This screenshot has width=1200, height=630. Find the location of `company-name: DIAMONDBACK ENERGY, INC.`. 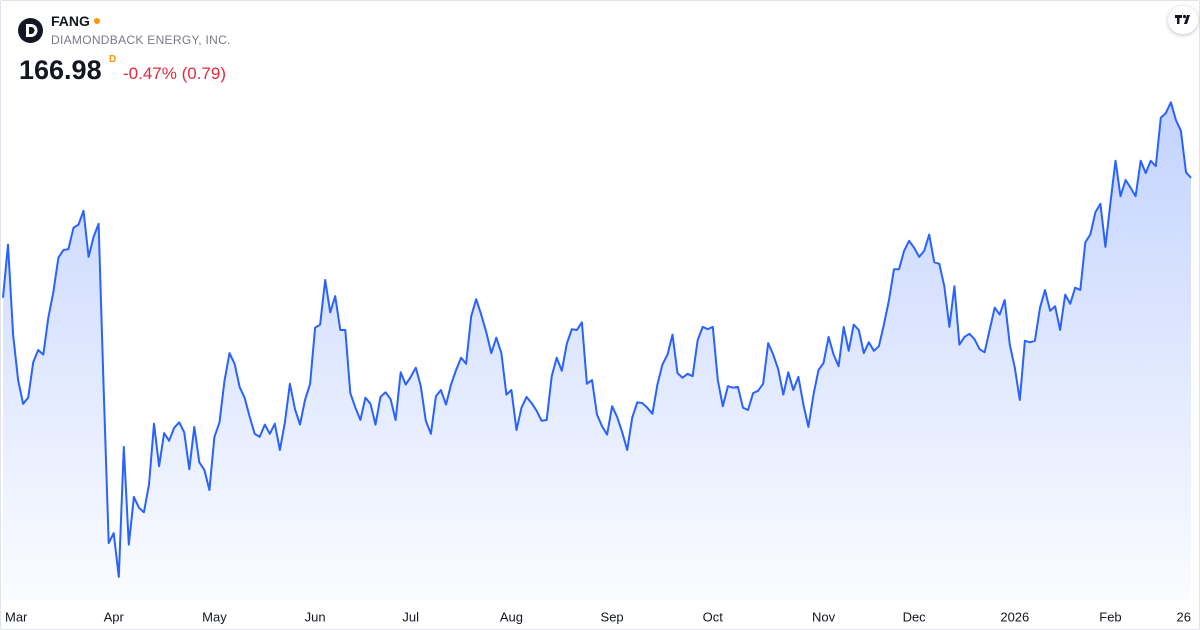

company-name: DIAMONDBACK ENERGY, INC. is located at coordinates (141, 40).